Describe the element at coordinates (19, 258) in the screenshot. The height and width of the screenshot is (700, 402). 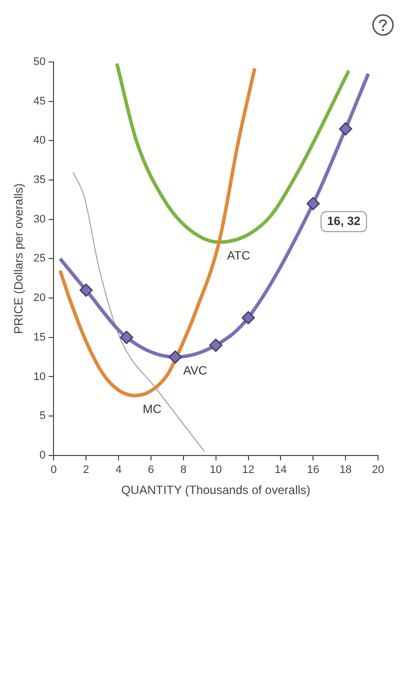
I see `y-axis-title: PRICE (Dollars per overalls)` at that location.